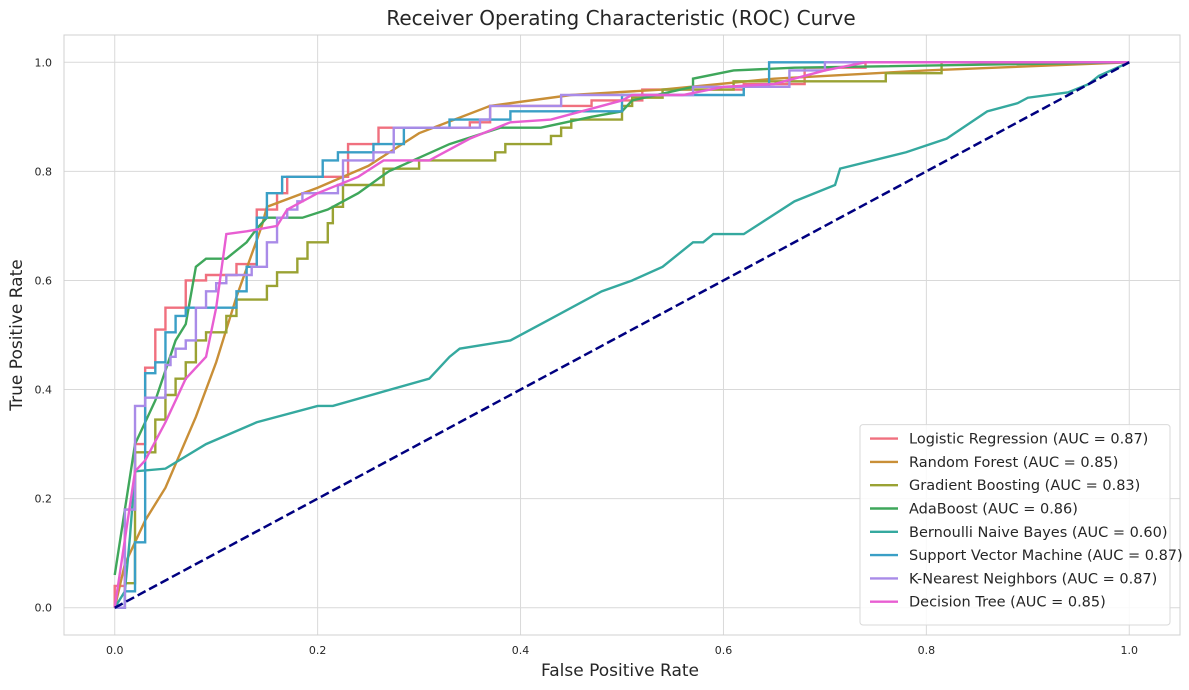  Describe the element at coordinates (44, 171) in the screenshot. I see `y-tick-label: 0.8` at that location.